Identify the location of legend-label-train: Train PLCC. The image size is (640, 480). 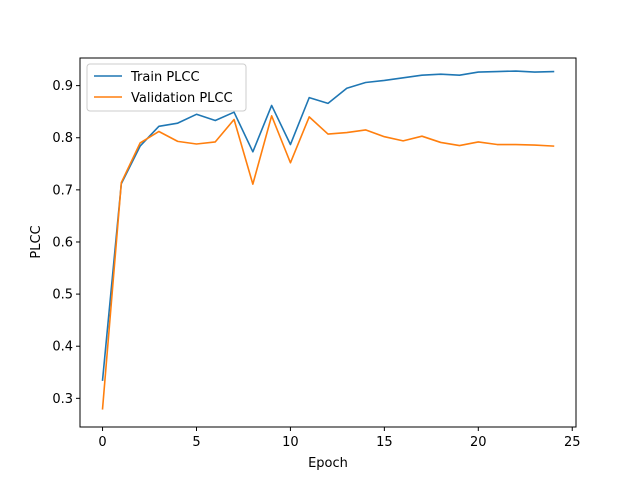
(165, 77).